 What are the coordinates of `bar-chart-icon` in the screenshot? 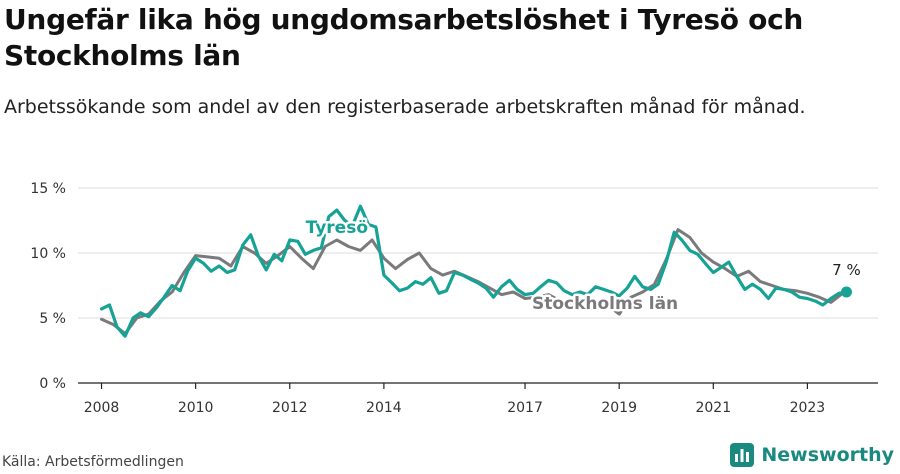 It's located at (742, 455).